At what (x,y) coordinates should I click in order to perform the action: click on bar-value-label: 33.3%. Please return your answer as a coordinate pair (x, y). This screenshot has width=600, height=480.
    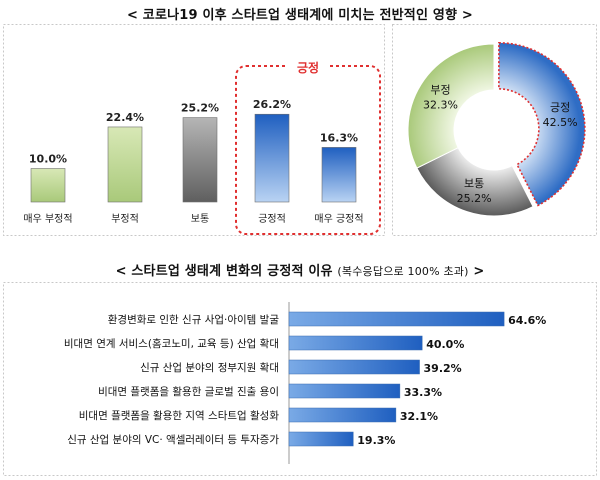
    Looking at the image, I should click on (423, 392).